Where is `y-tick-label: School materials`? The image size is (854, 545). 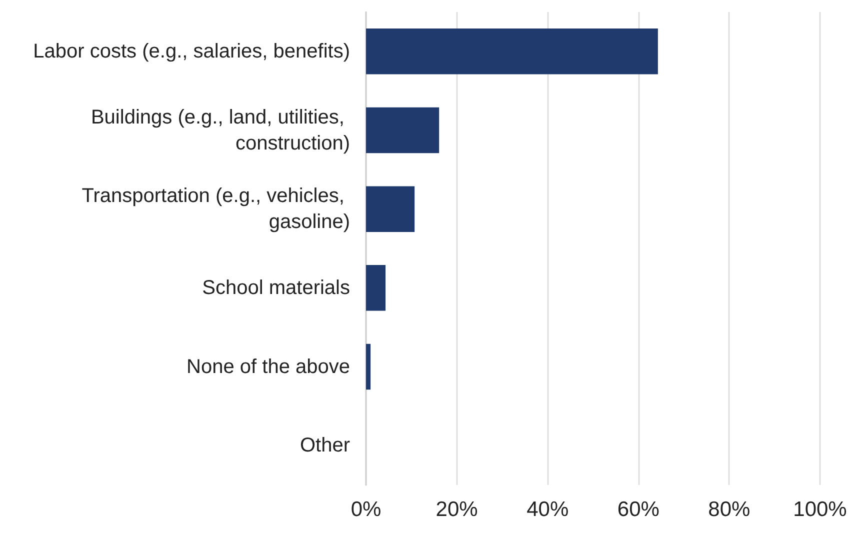 y-tick-label: School materials is located at coordinates (276, 287).